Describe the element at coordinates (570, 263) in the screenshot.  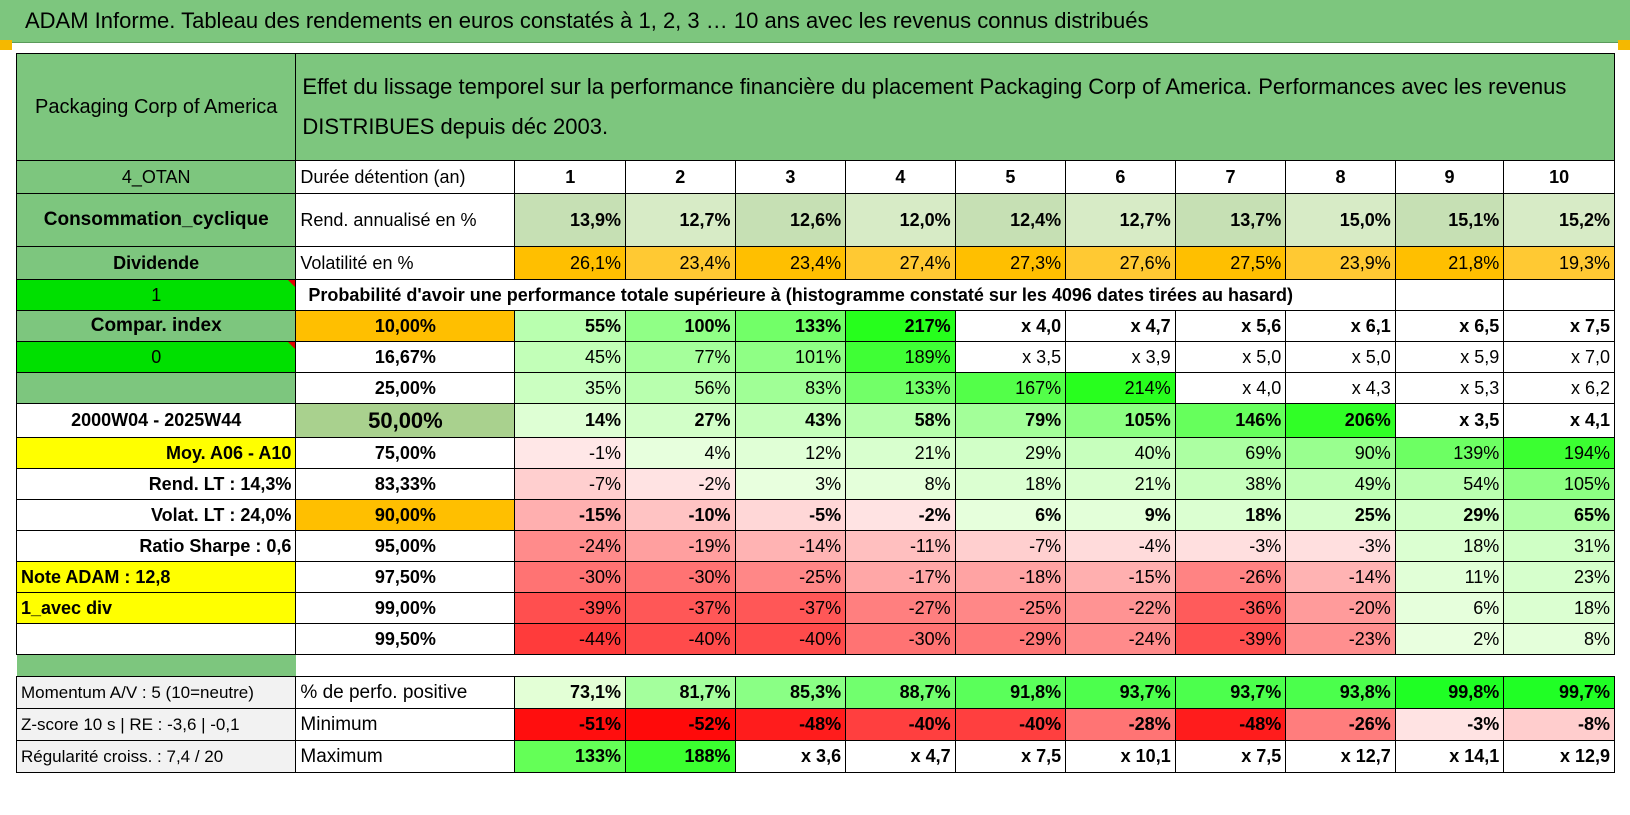
I see `volat-value: 26,1%` at that location.